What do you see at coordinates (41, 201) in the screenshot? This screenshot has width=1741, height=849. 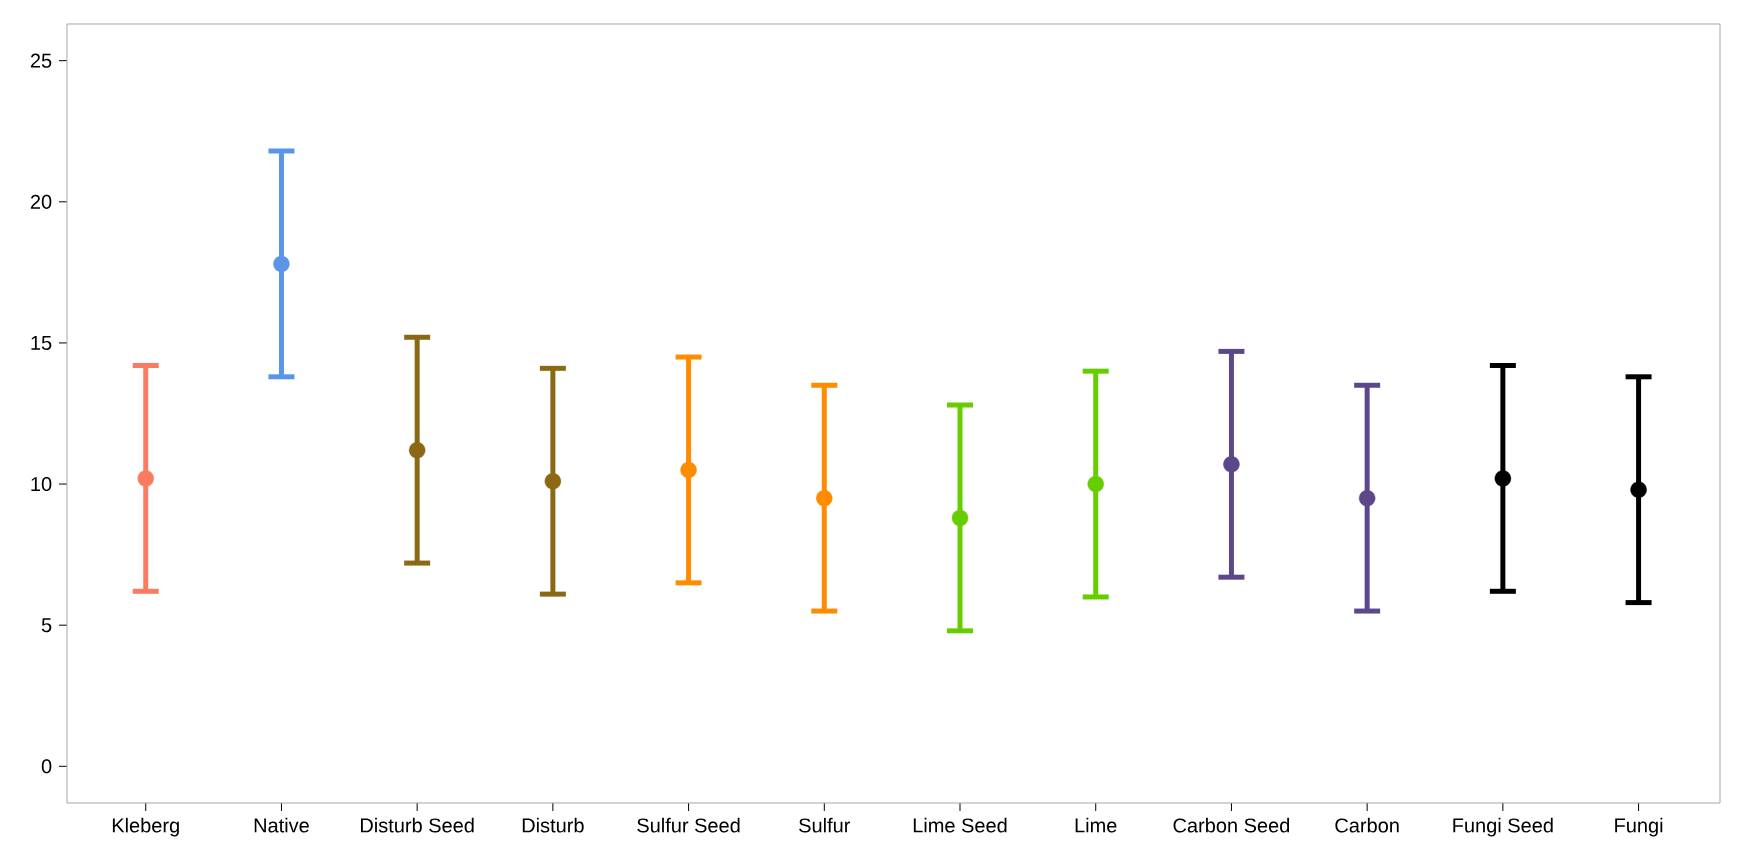 I see `y-tick-label: 20` at bounding box center [41, 201].